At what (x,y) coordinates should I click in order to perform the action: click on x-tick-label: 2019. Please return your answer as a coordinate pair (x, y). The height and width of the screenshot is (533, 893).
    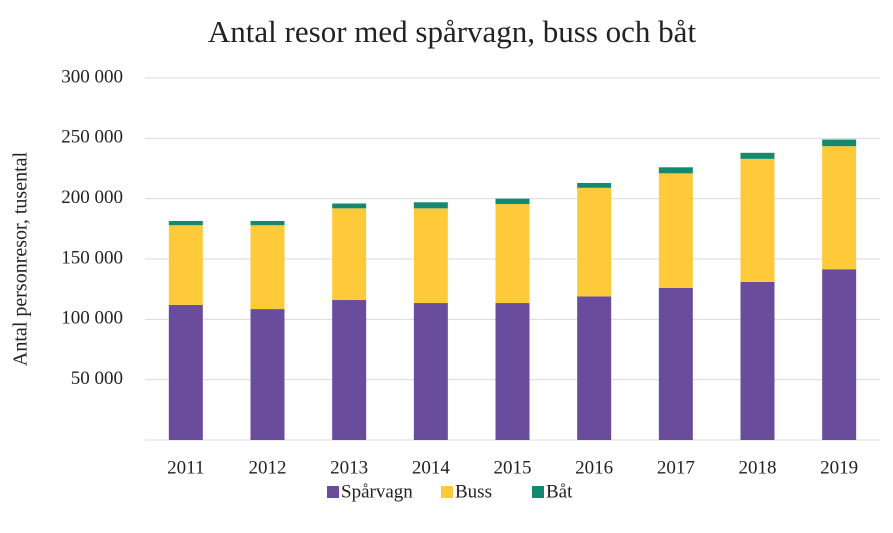
    Looking at the image, I should click on (839, 467).